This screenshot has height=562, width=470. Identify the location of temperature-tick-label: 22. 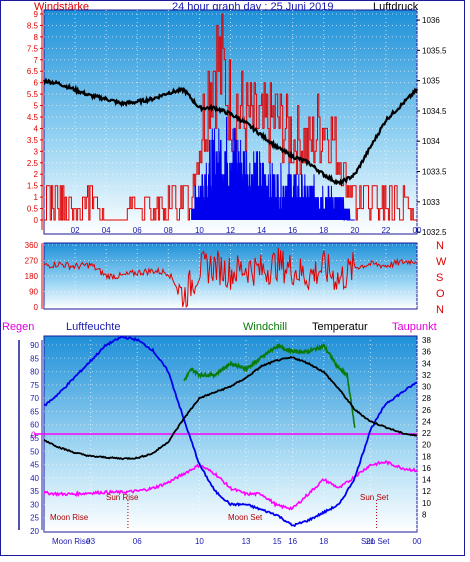
(426, 433).